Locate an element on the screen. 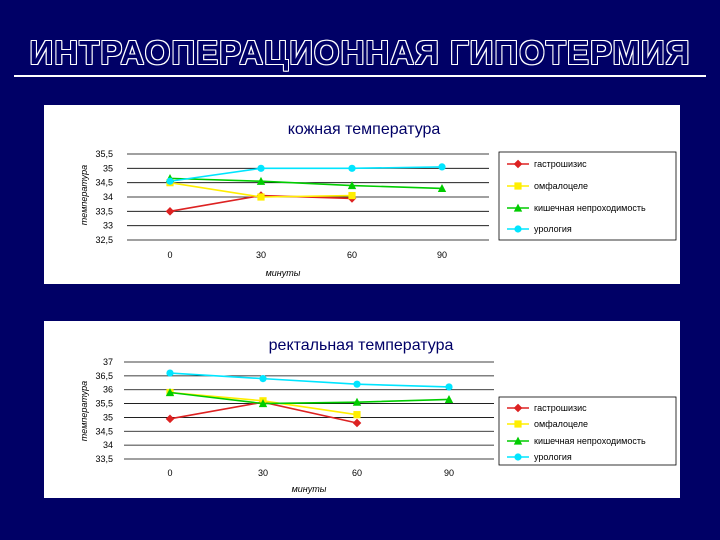  chart-title: ректальная температура is located at coordinates (361, 345).